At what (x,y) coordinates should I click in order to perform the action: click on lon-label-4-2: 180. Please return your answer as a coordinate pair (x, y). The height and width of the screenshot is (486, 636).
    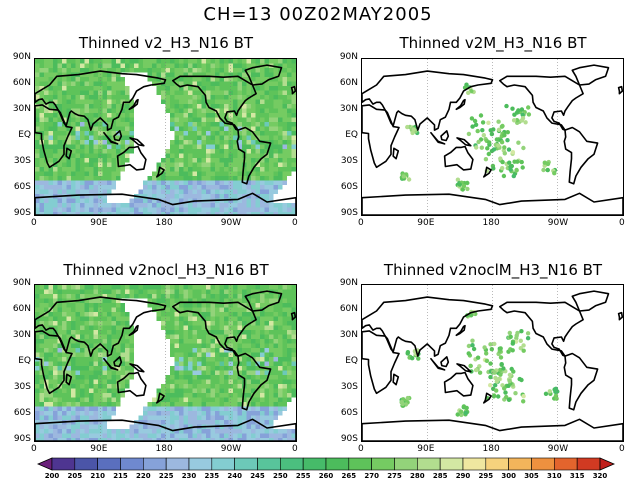
    Looking at the image, I should click on (491, 449).